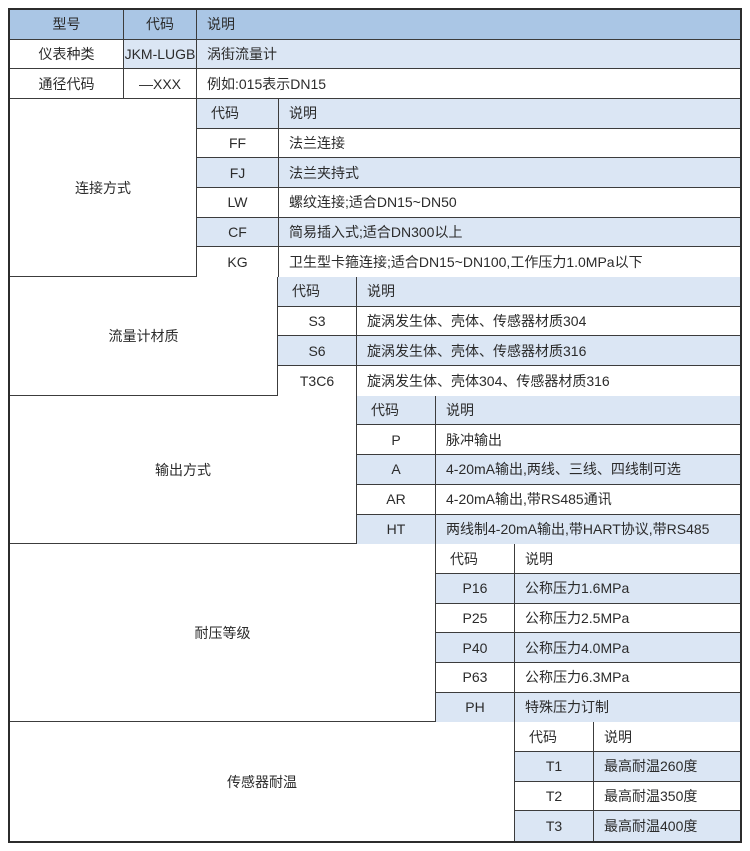 This screenshot has width=750, height=851. I want to click on item-desc: 螺纹连接;适合DN15~DN50, so click(509, 202).